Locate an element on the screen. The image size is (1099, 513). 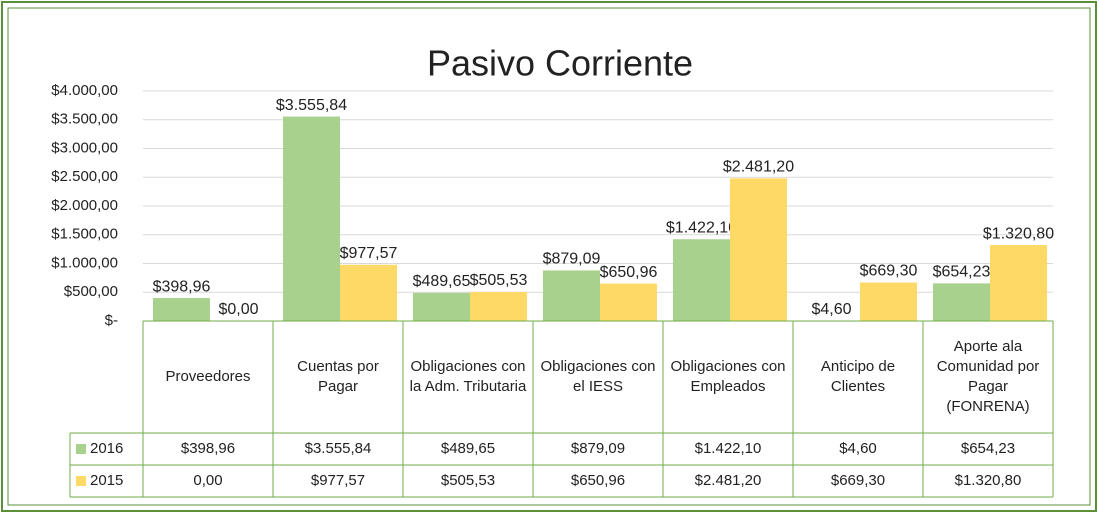
category-label: Aporte ala Comunidad por Pagar (FONRENA) is located at coordinates (988, 376).